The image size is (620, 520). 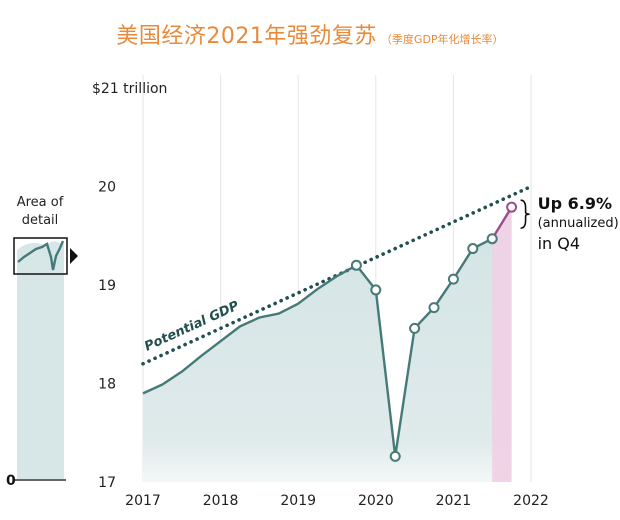 What do you see at coordinates (298, 501) in the screenshot?
I see `x-tick-label: 2019` at bounding box center [298, 501].